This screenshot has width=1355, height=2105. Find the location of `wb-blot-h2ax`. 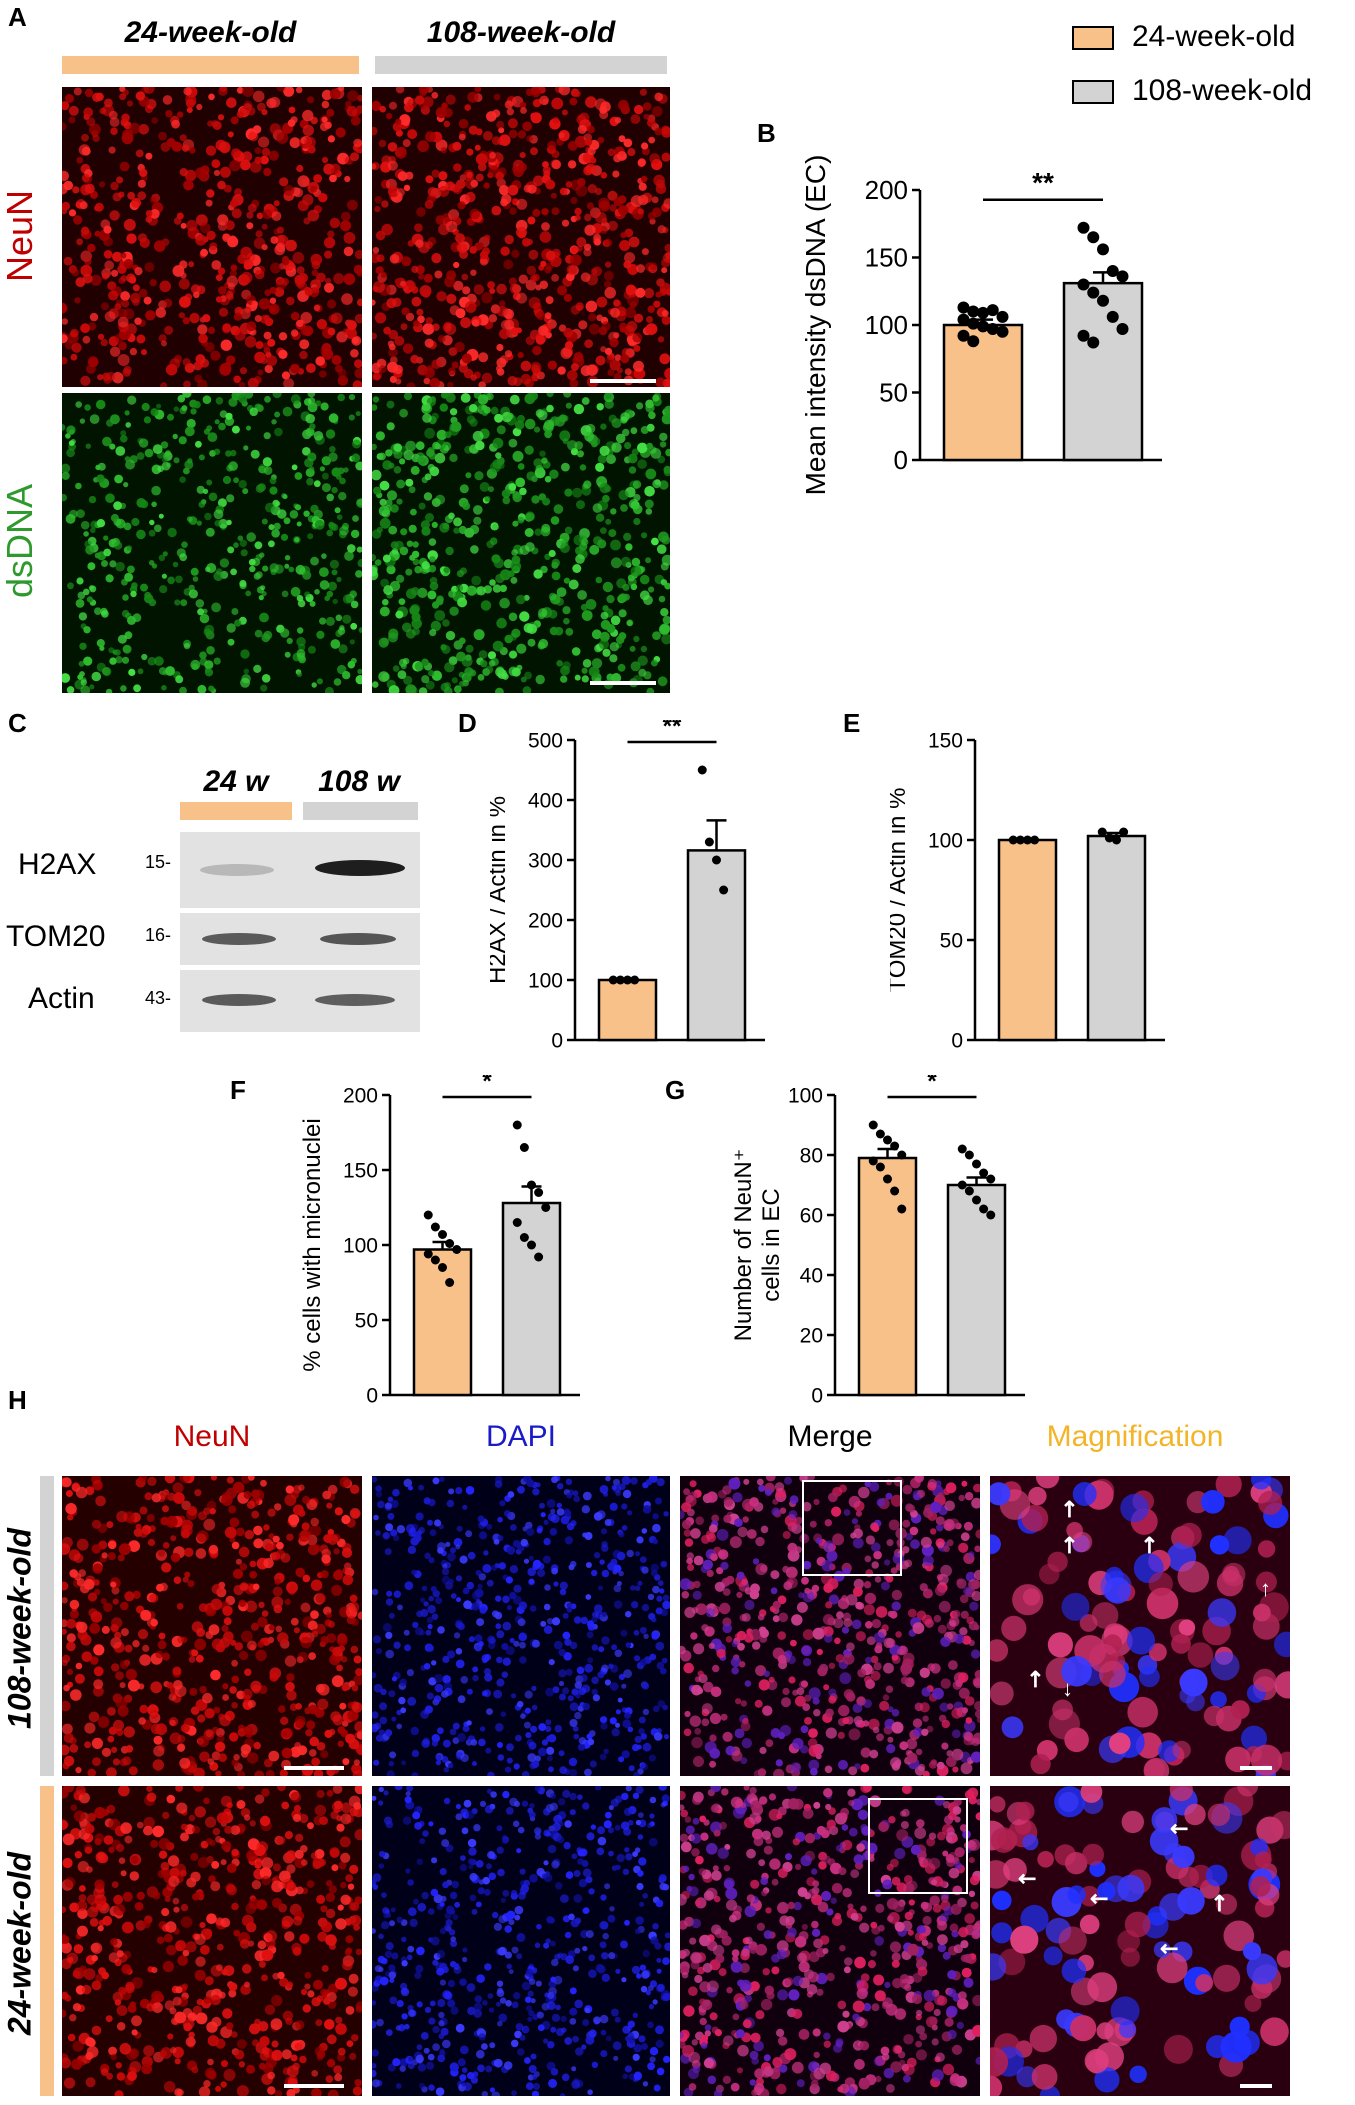

wb-blot-h2ax is located at coordinates (300, 870).